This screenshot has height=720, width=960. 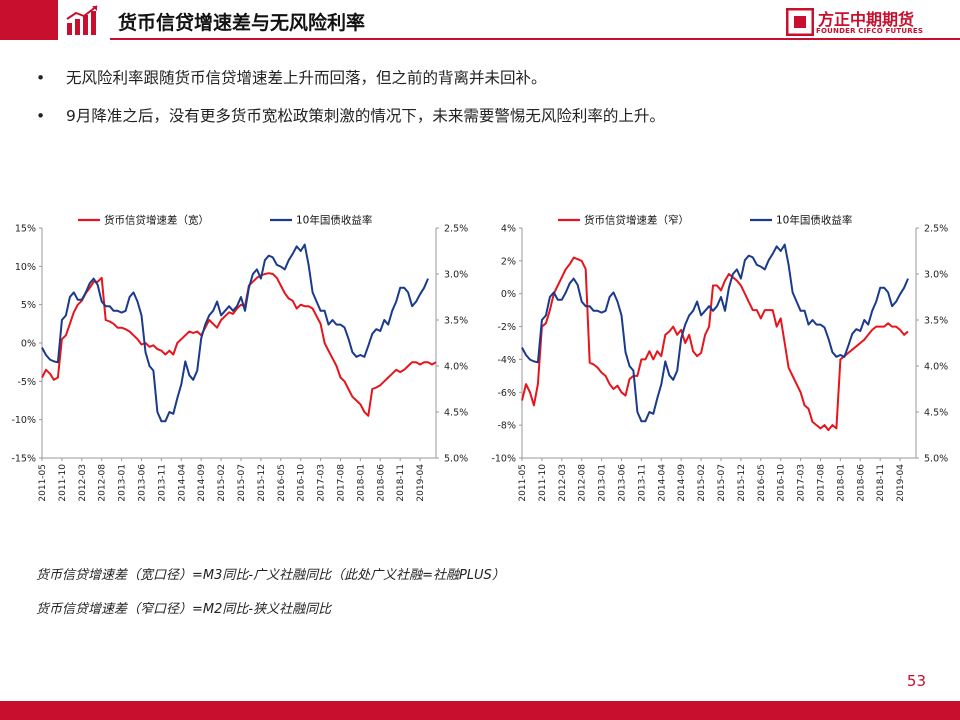 I want to click on growth-chart-icon, so click(x=82, y=20).